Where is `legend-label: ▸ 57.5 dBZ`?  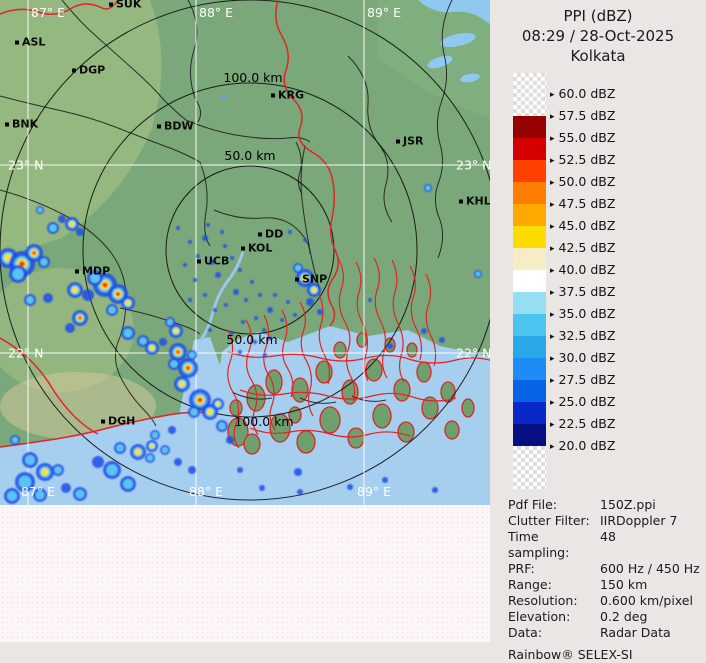 legend-label: ▸ 57.5 dBZ is located at coordinates (582, 116).